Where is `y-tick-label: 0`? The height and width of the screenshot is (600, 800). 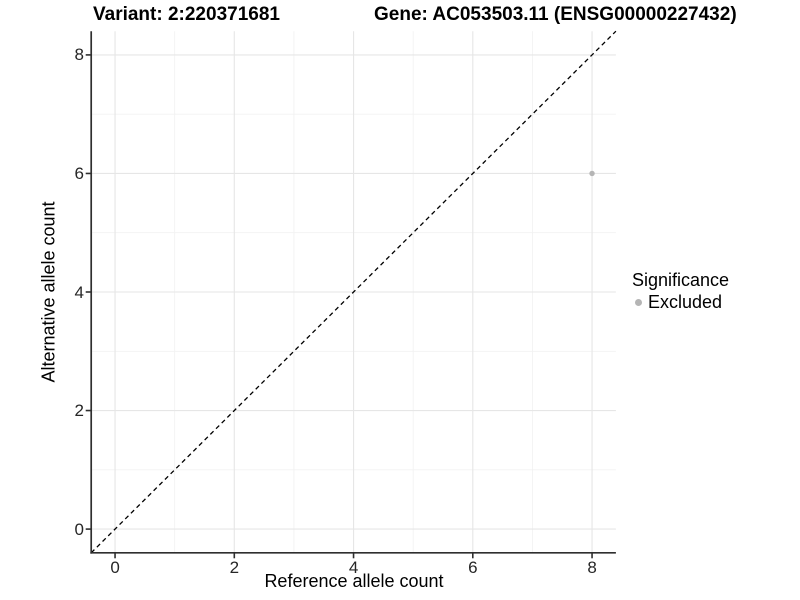
y-tick-label: 0 is located at coordinates (79, 529).